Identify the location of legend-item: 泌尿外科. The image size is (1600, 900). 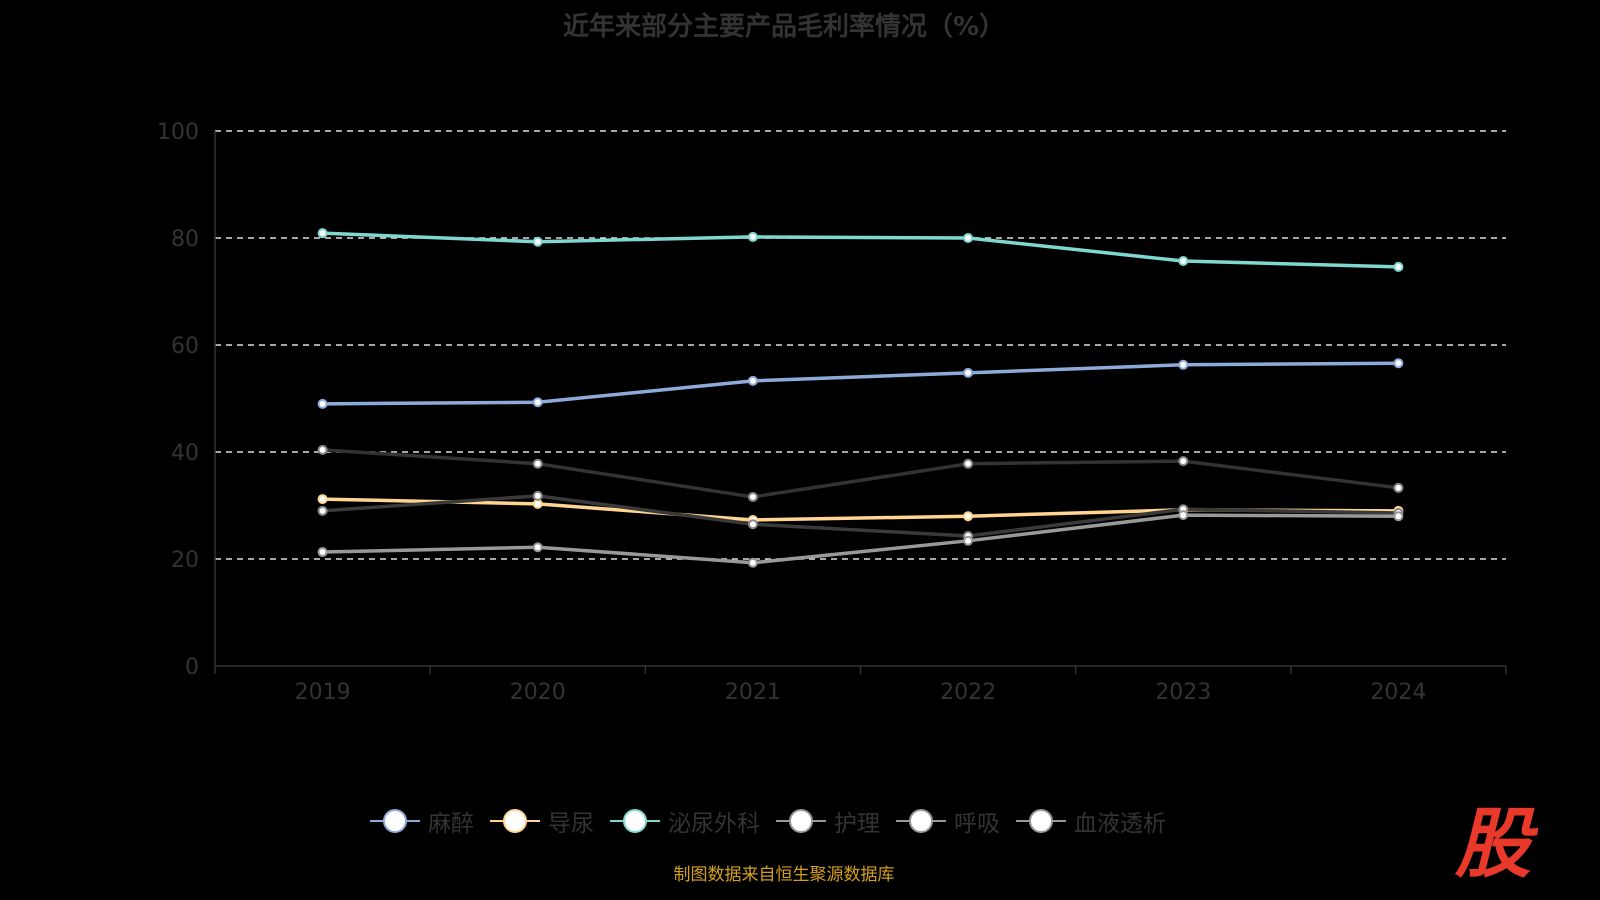
(685, 821).